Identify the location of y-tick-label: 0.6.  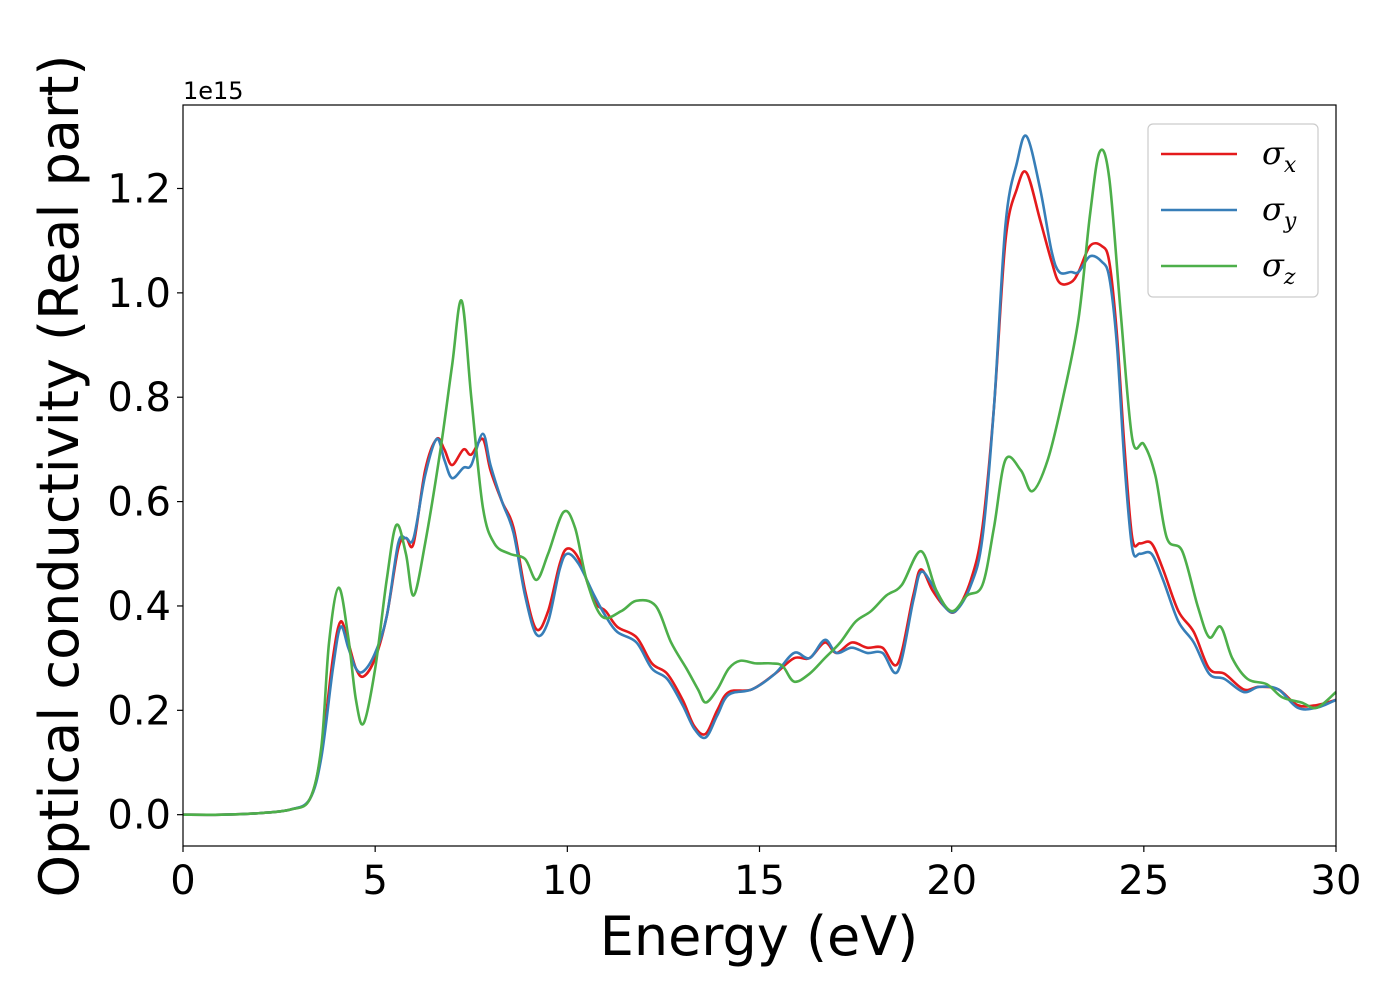
(139, 503).